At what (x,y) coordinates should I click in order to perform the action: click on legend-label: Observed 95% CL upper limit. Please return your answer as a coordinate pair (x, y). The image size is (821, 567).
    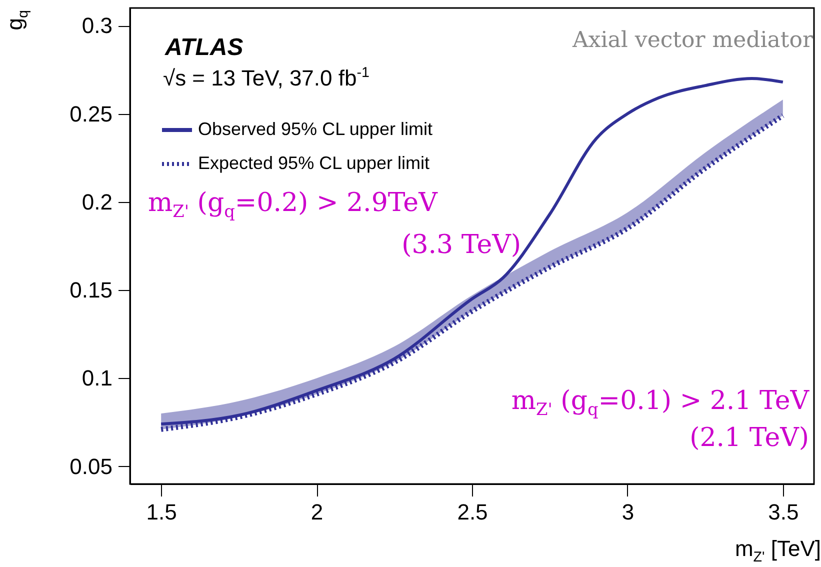
    Looking at the image, I should click on (315, 129).